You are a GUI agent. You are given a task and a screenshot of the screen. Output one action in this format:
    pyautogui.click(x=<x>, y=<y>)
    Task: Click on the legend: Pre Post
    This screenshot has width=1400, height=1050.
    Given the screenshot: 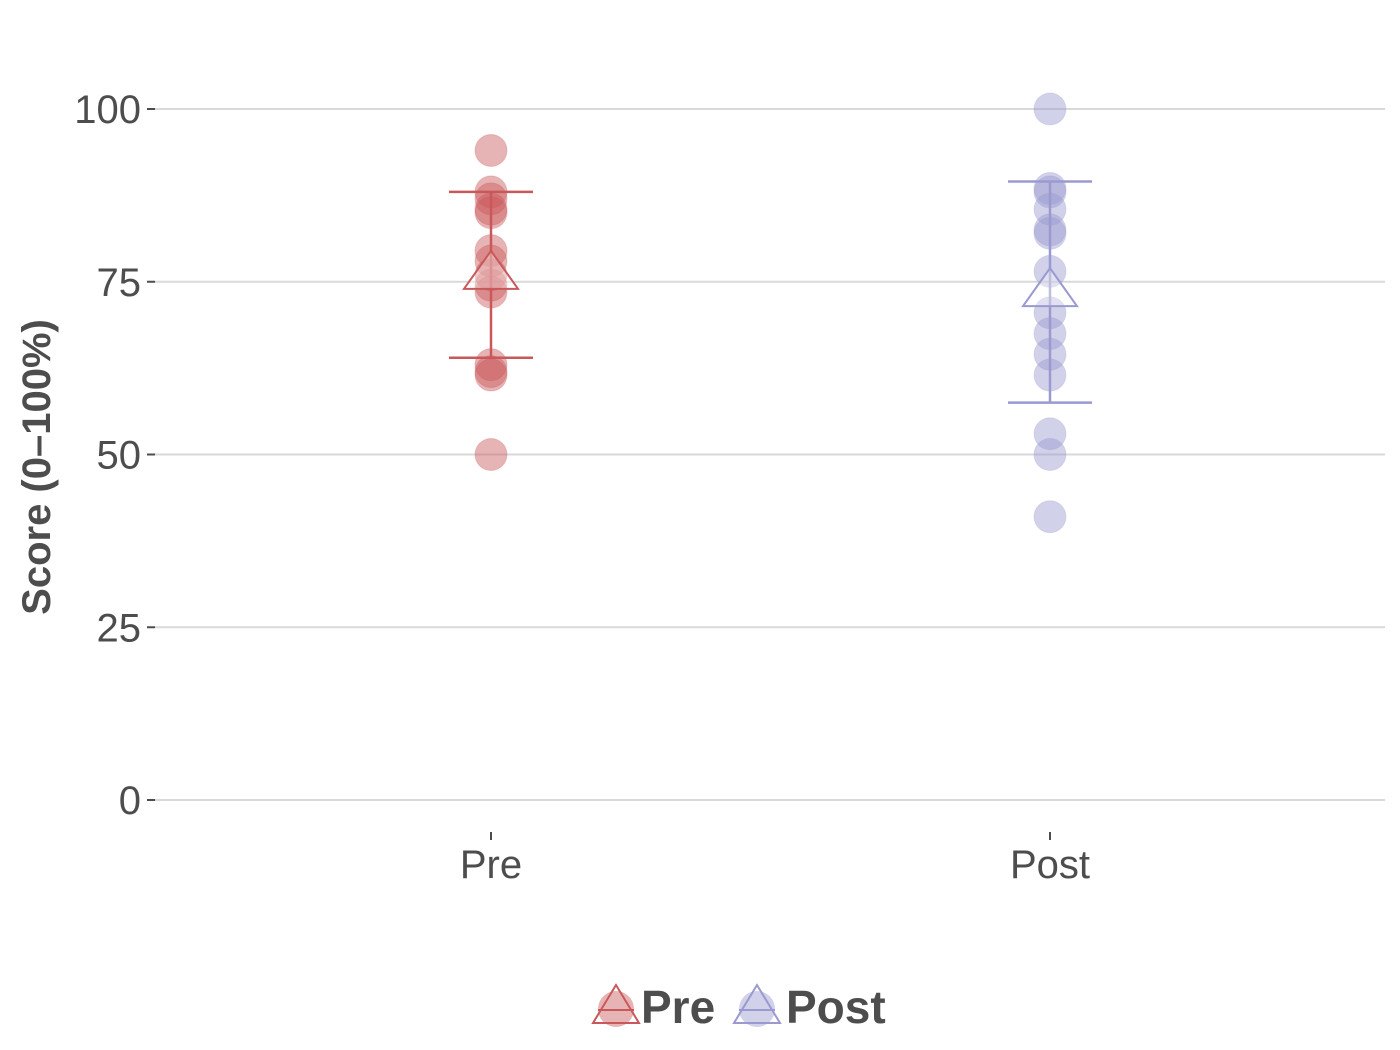 What is the action you would take?
    pyautogui.click(x=738, y=1007)
    